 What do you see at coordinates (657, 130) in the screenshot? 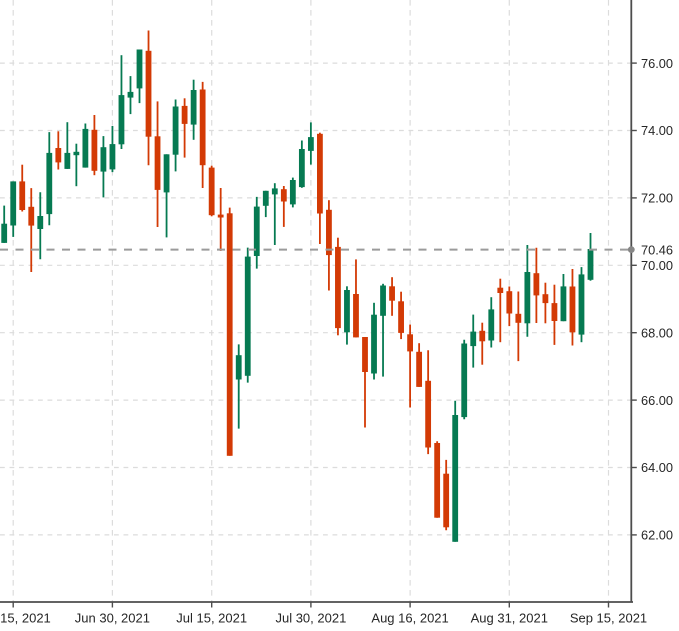
I see `svg-text: 74.00` at bounding box center [657, 130].